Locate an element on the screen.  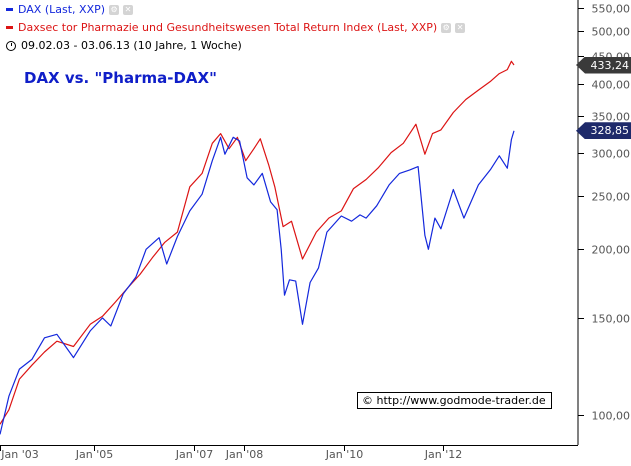
last-value-tag-pharma: 433,24 is located at coordinates (603, 65).